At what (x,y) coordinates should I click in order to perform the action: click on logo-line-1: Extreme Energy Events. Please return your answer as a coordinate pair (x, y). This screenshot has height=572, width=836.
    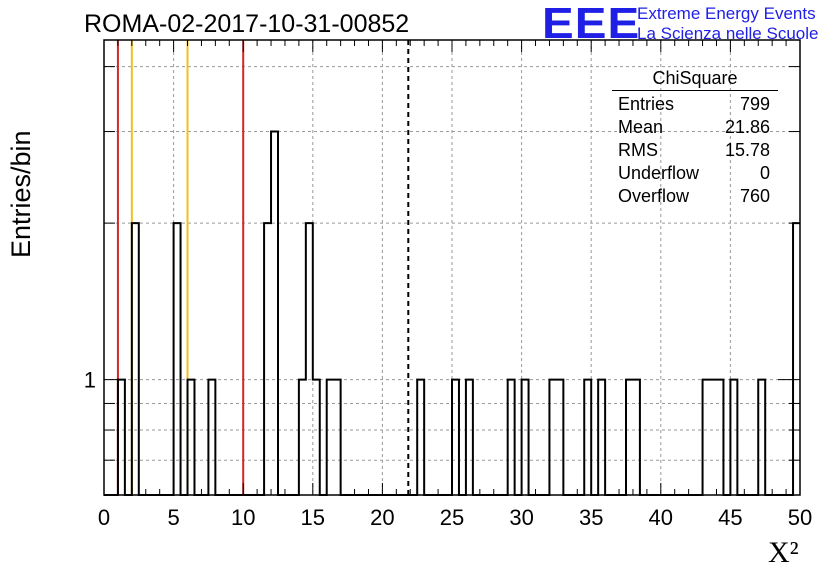
    Looking at the image, I should click on (726, 13).